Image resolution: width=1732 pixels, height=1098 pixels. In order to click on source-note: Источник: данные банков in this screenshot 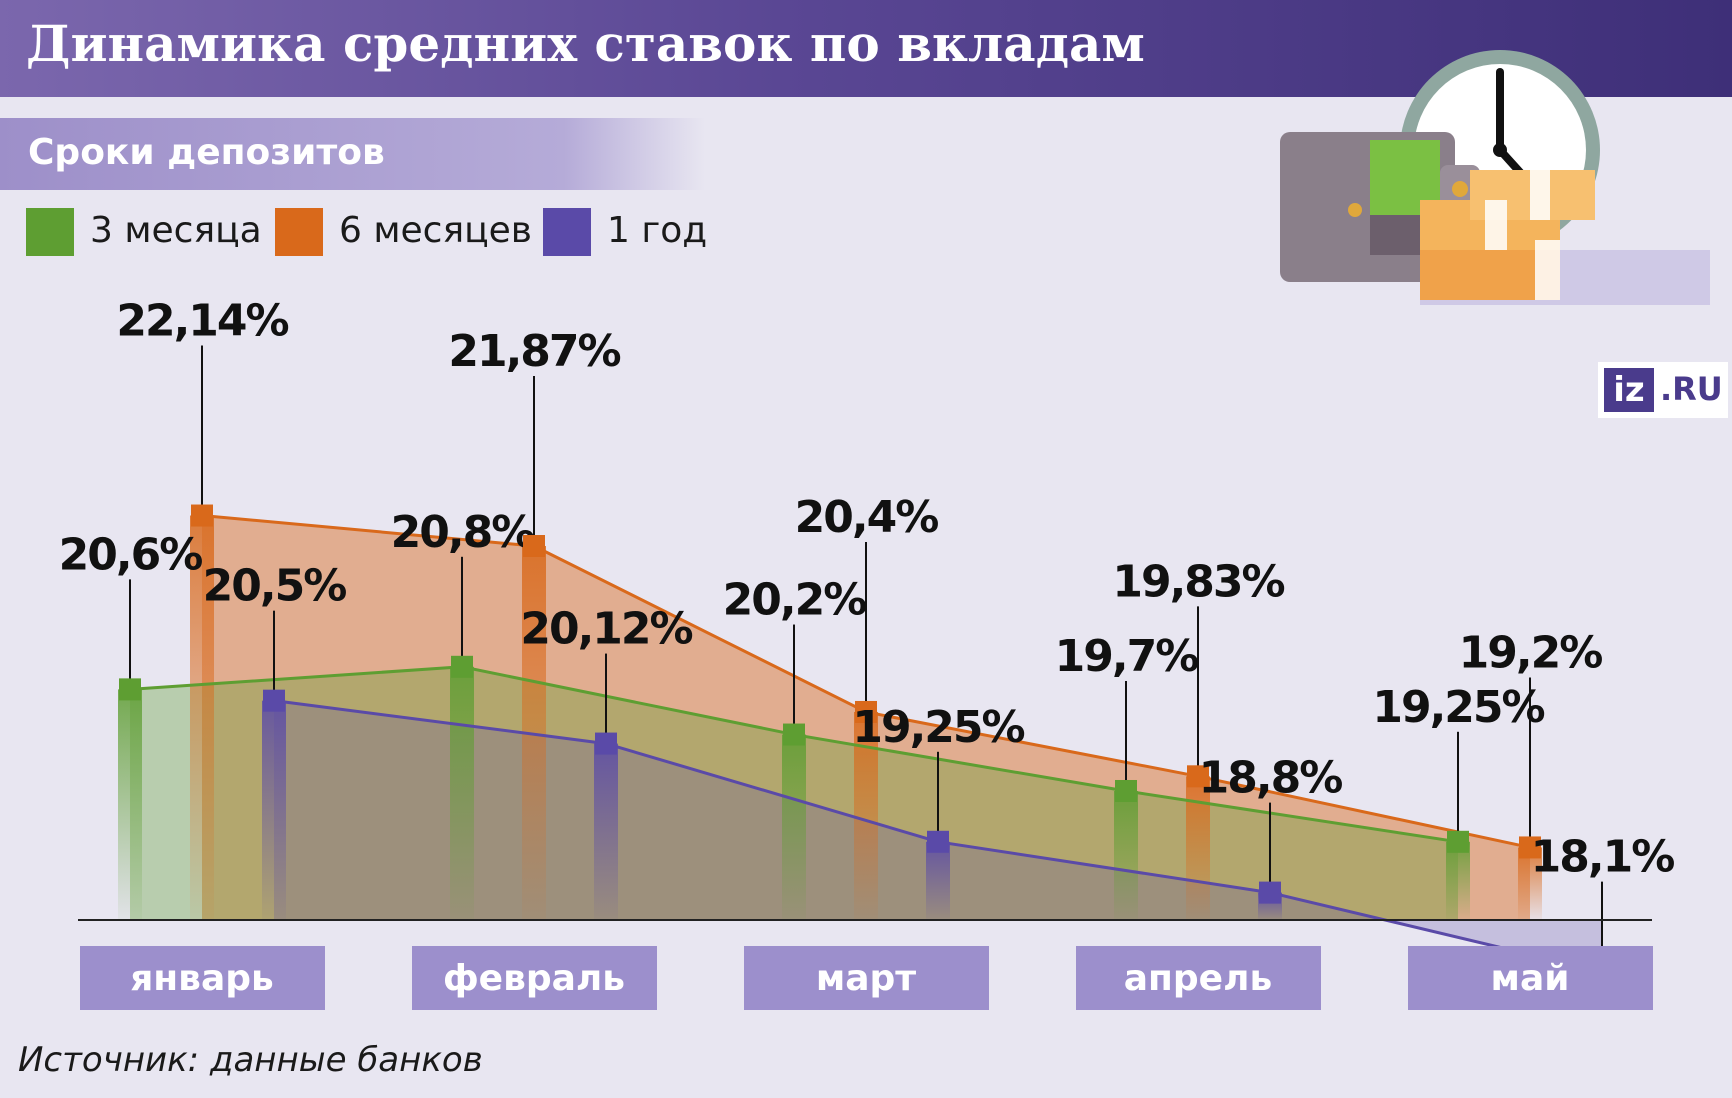, I will do `click(250, 1060)`.